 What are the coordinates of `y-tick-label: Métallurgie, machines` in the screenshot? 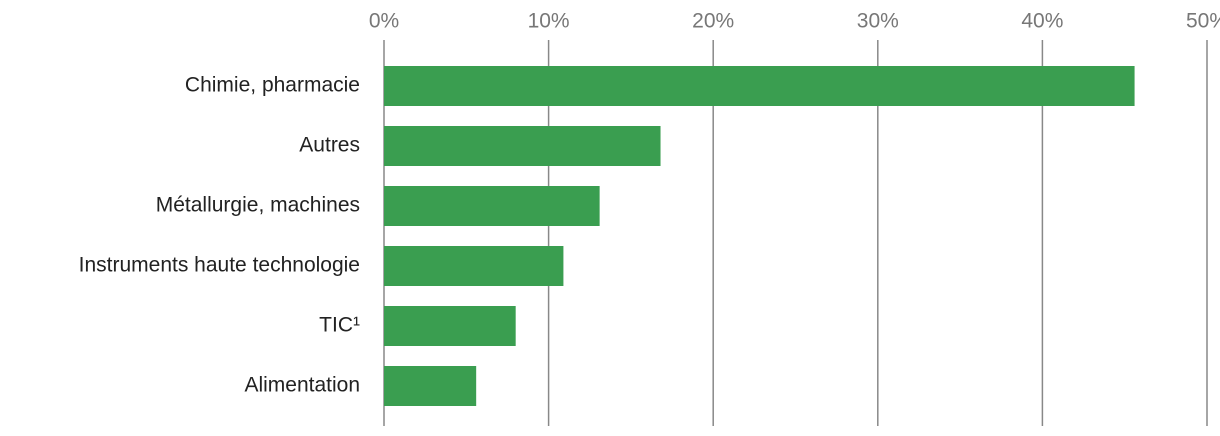 It's located at (258, 205).